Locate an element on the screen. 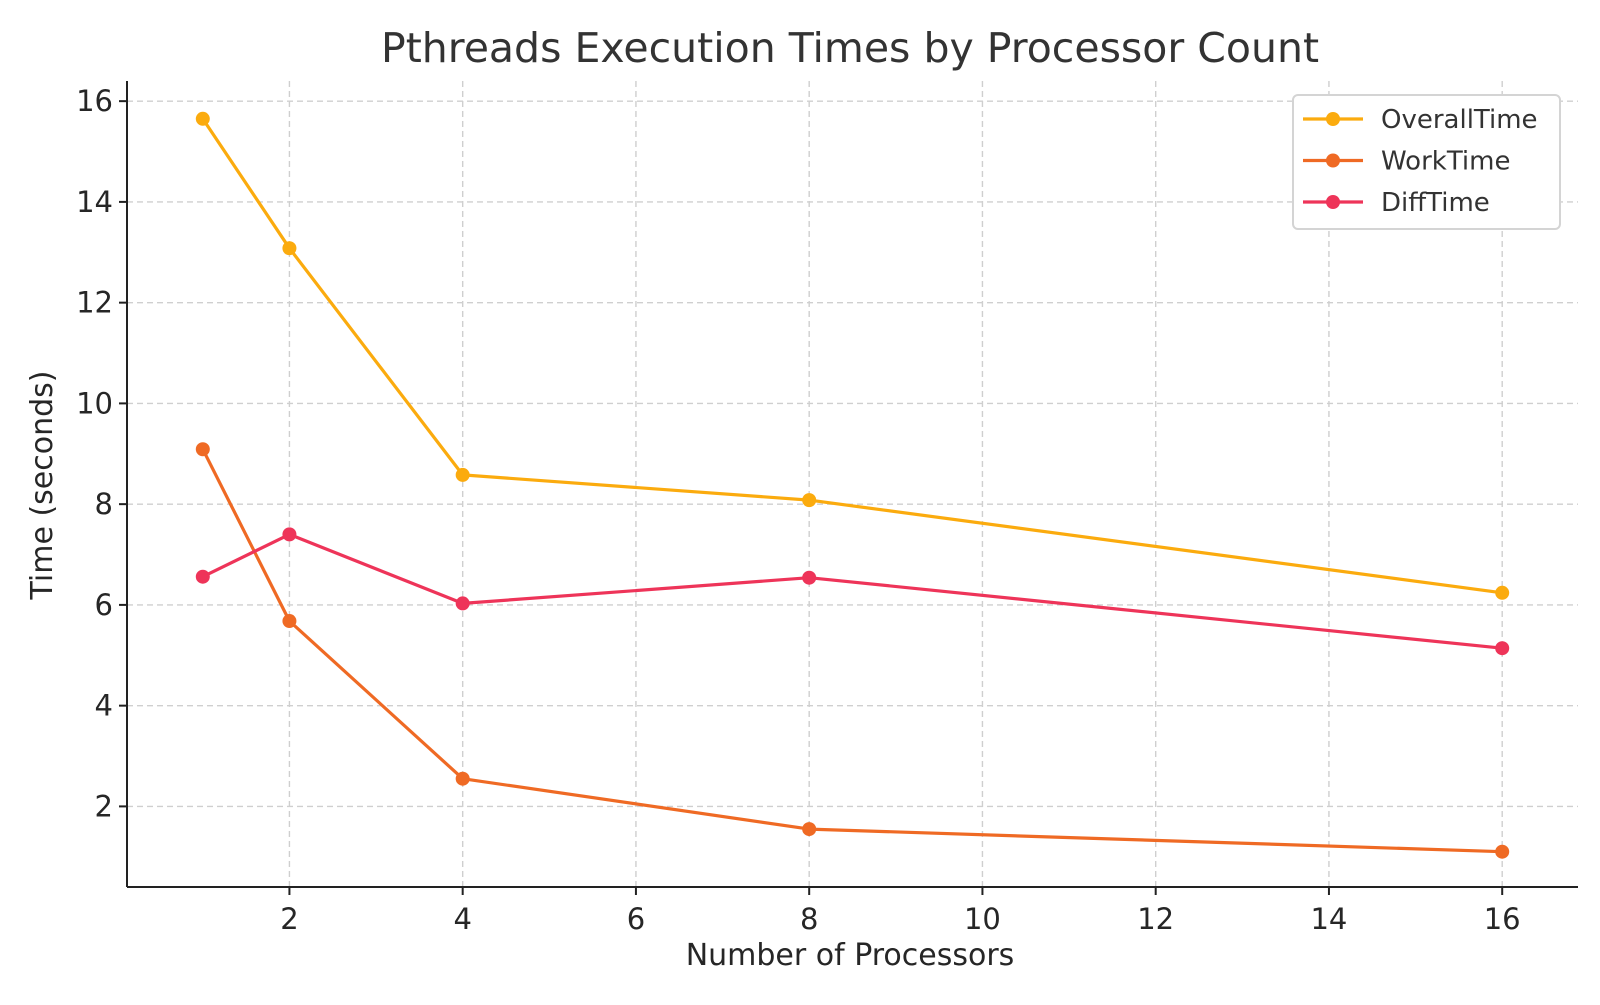 This screenshot has width=1600, height=1005. legend-label: OverallTime is located at coordinates (1459, 120).